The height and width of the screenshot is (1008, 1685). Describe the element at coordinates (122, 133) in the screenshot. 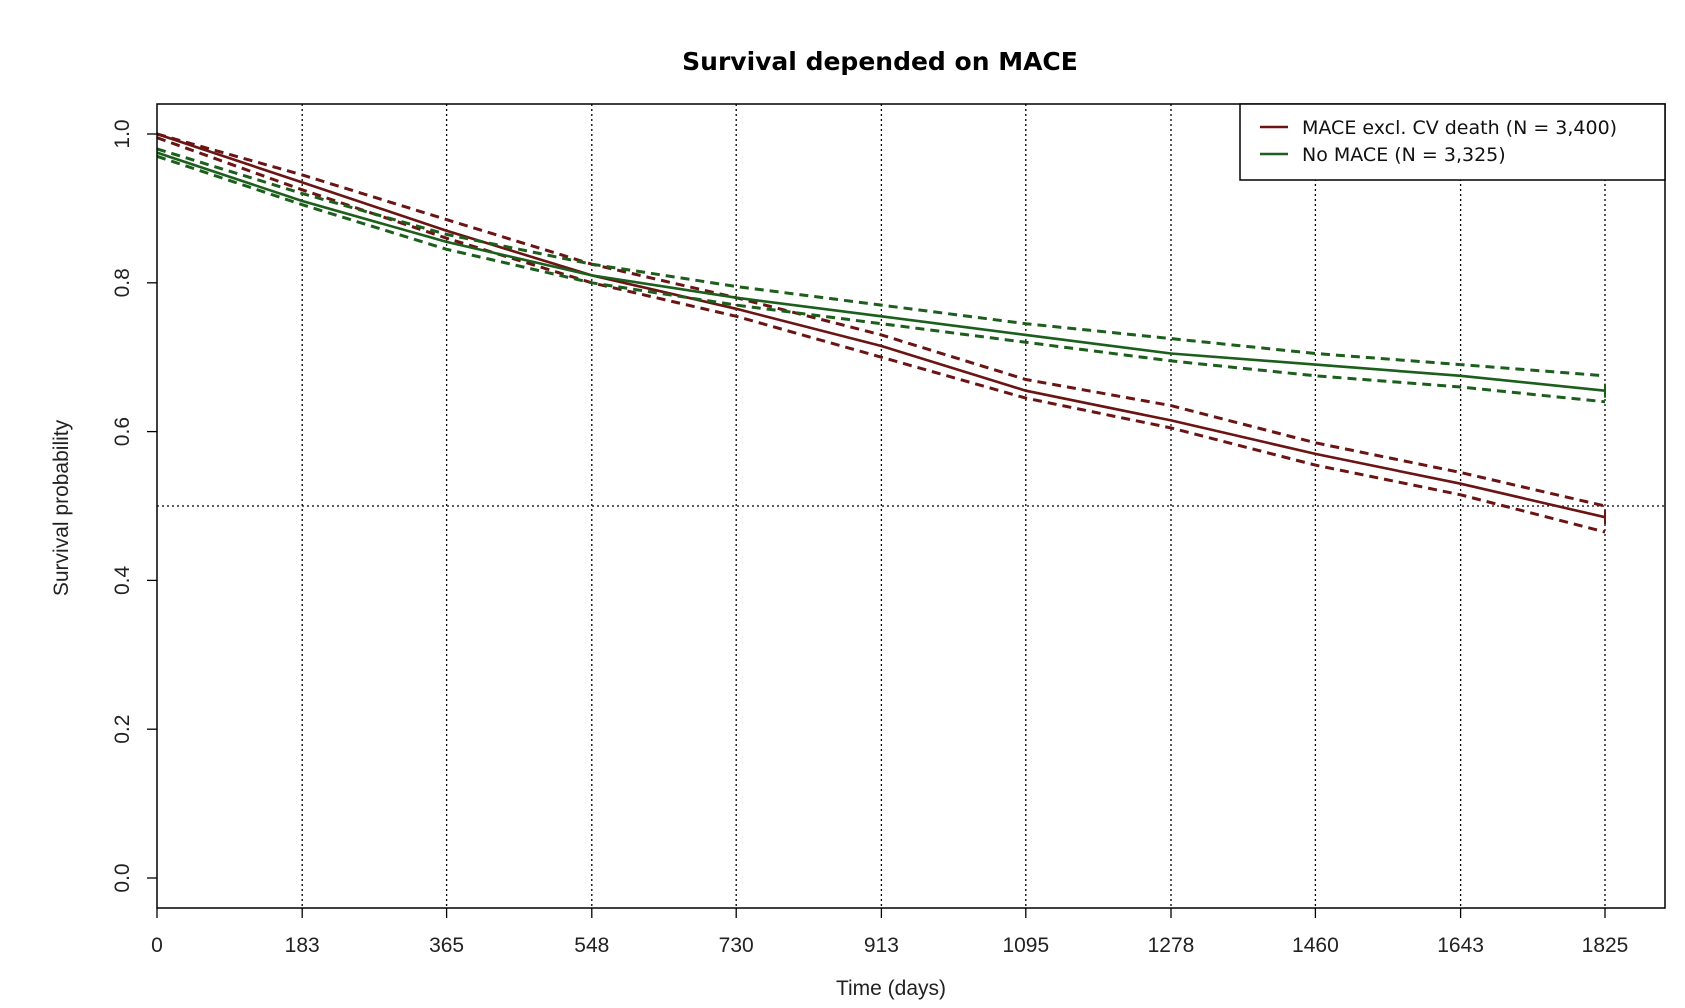

I see `y-tick-label-1.0: 1.0` at that location.